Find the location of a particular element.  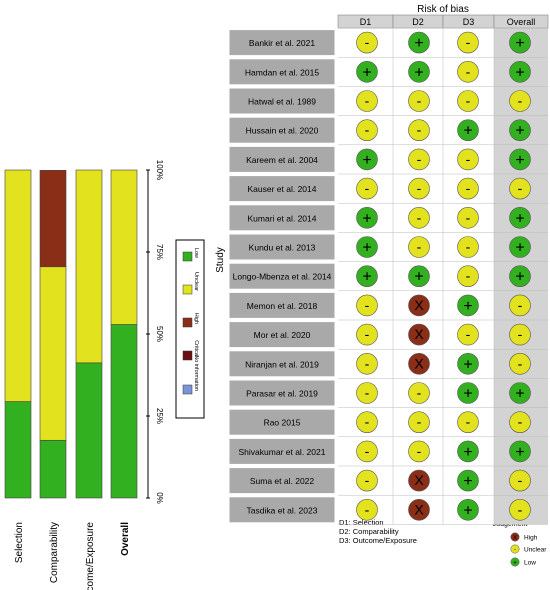

bar-outcome-exposure-low is located at coordinates (89, 430).